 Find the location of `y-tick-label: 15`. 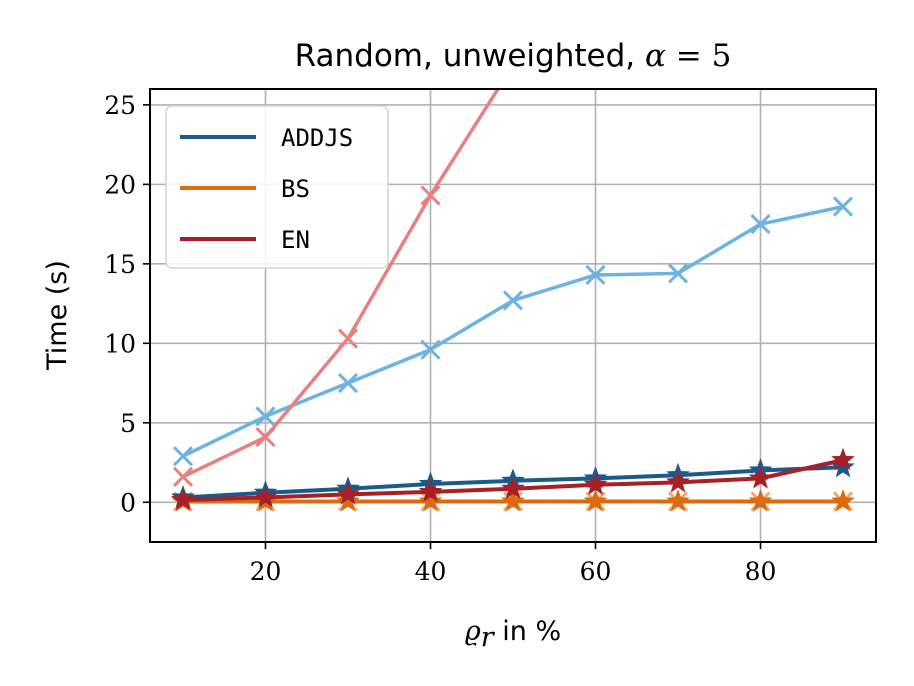

y-tick-label: 15 is located at coordinates (120, 264).